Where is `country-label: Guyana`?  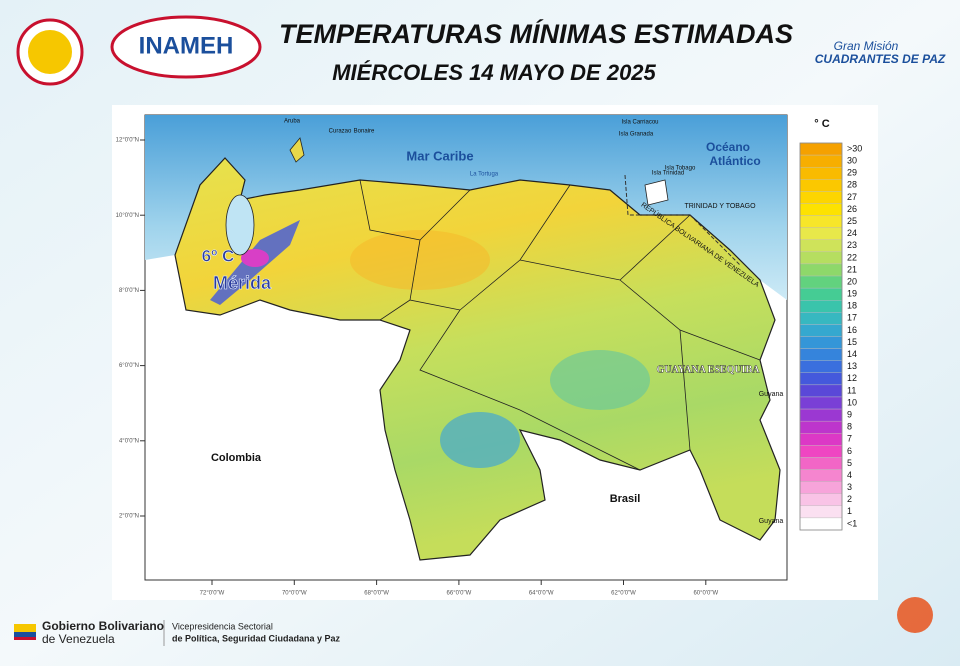 country-label: Guyana is located at coordinates (771, 394).